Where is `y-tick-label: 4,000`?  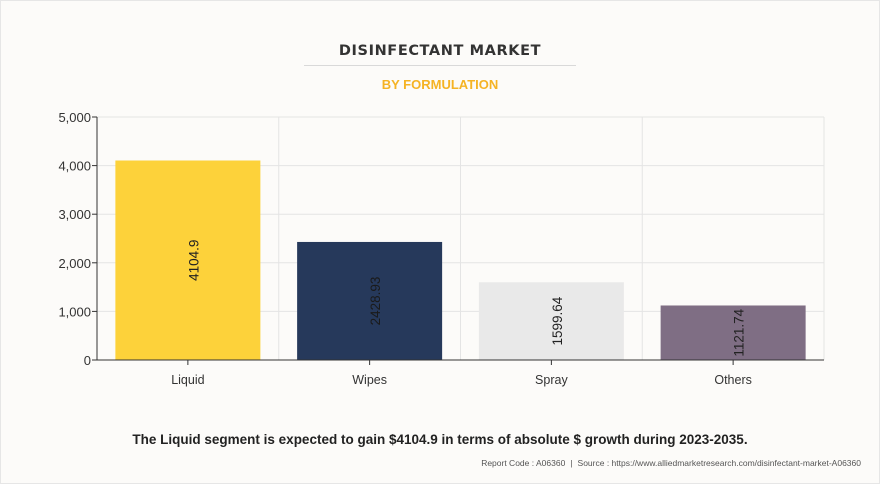 y-tick-label: 4,000 is located at coordinates (74, 166).